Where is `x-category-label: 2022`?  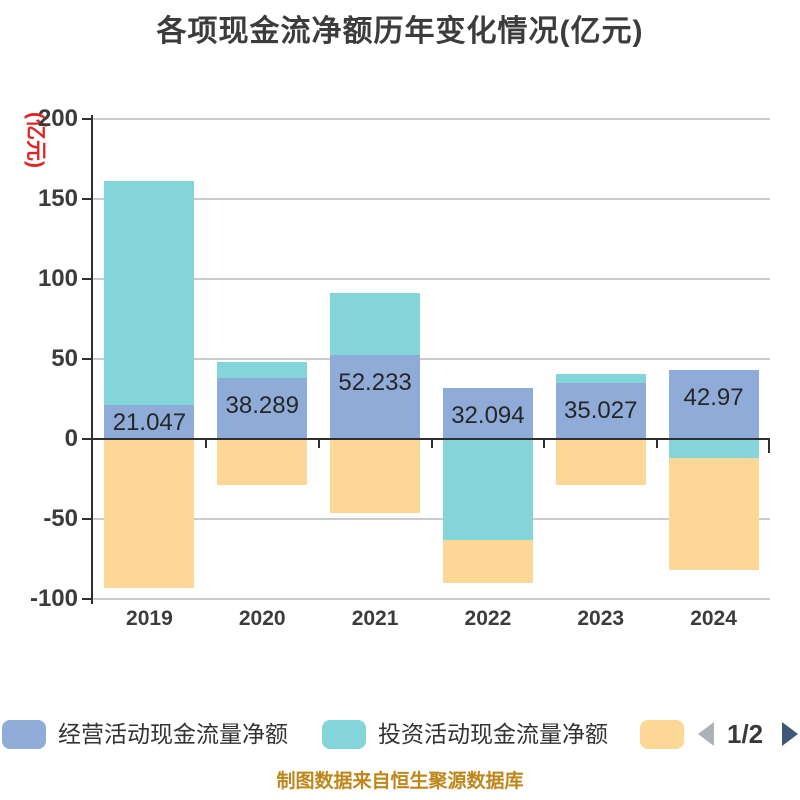 x-category-label: 2022 is located at coordinates (488, 618).